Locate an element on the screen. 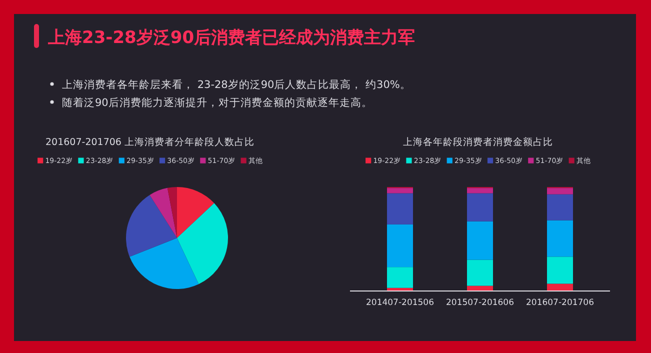  x-tick-label: 201407-201506 is located at coordinates (400, 303).